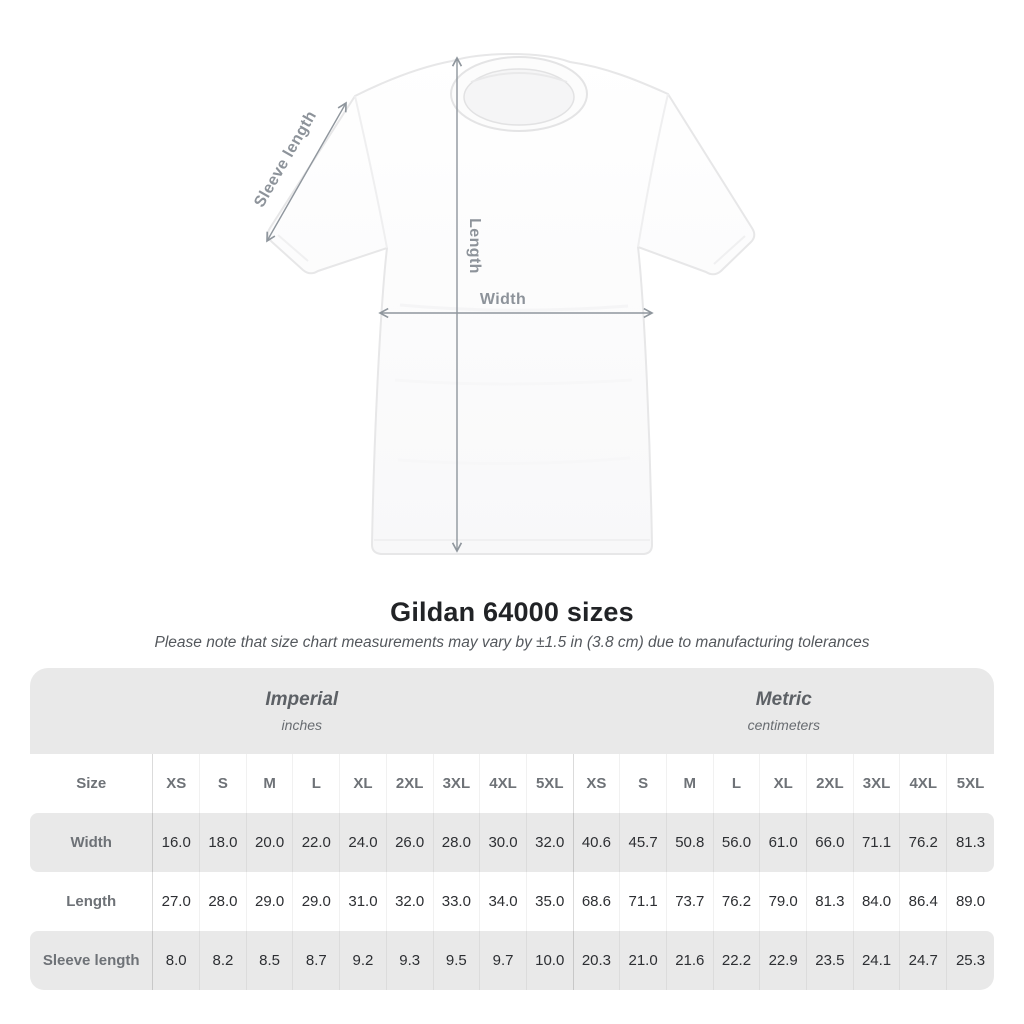  I want to click on table-cell: 24.7, so click(924, 960).